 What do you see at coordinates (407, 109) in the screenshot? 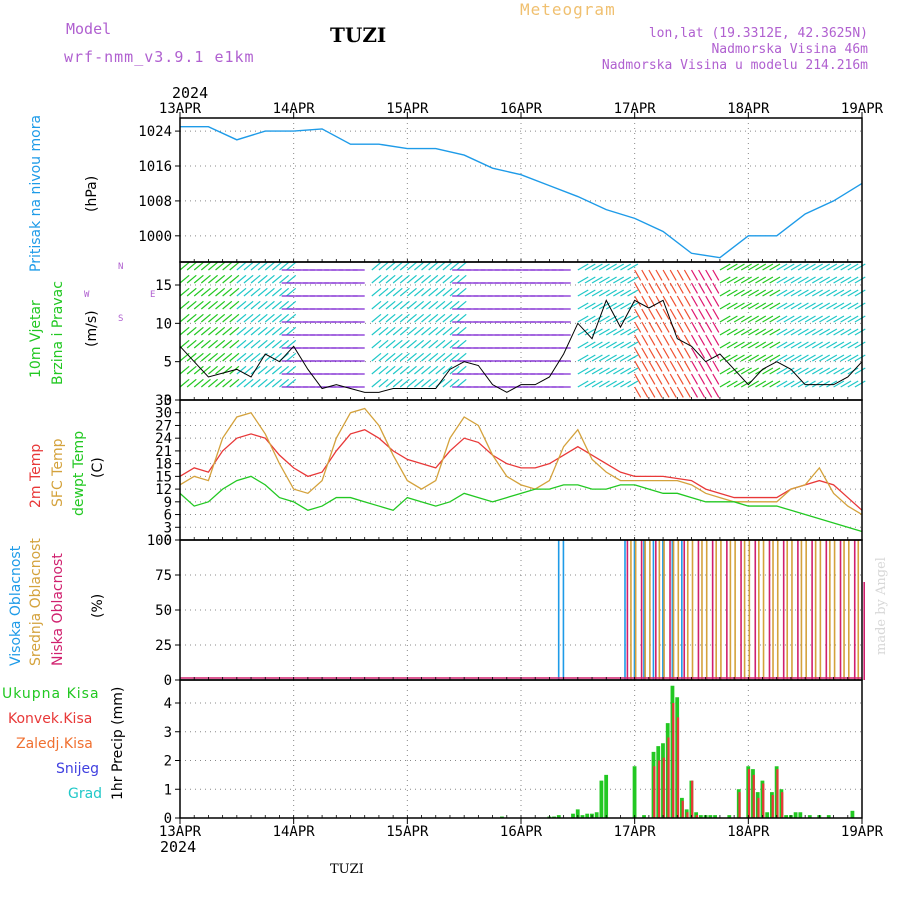
I see `time-tick-top: 15APR` at bounding box center [407, 109].